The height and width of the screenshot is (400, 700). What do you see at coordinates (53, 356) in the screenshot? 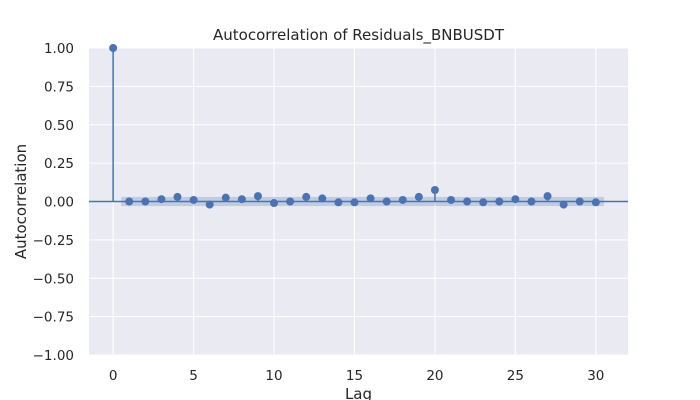
I see `y-tick-label: −1.00` at bounding box center [53, 356].